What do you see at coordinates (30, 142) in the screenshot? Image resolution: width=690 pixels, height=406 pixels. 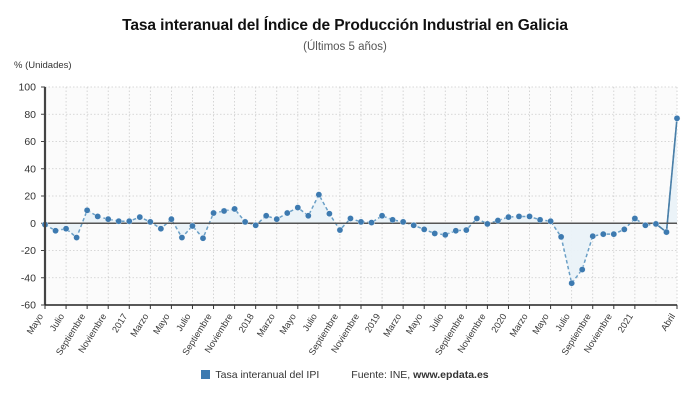 I see `y-axis-tick-label: 60` at bounding box center [30, 142].